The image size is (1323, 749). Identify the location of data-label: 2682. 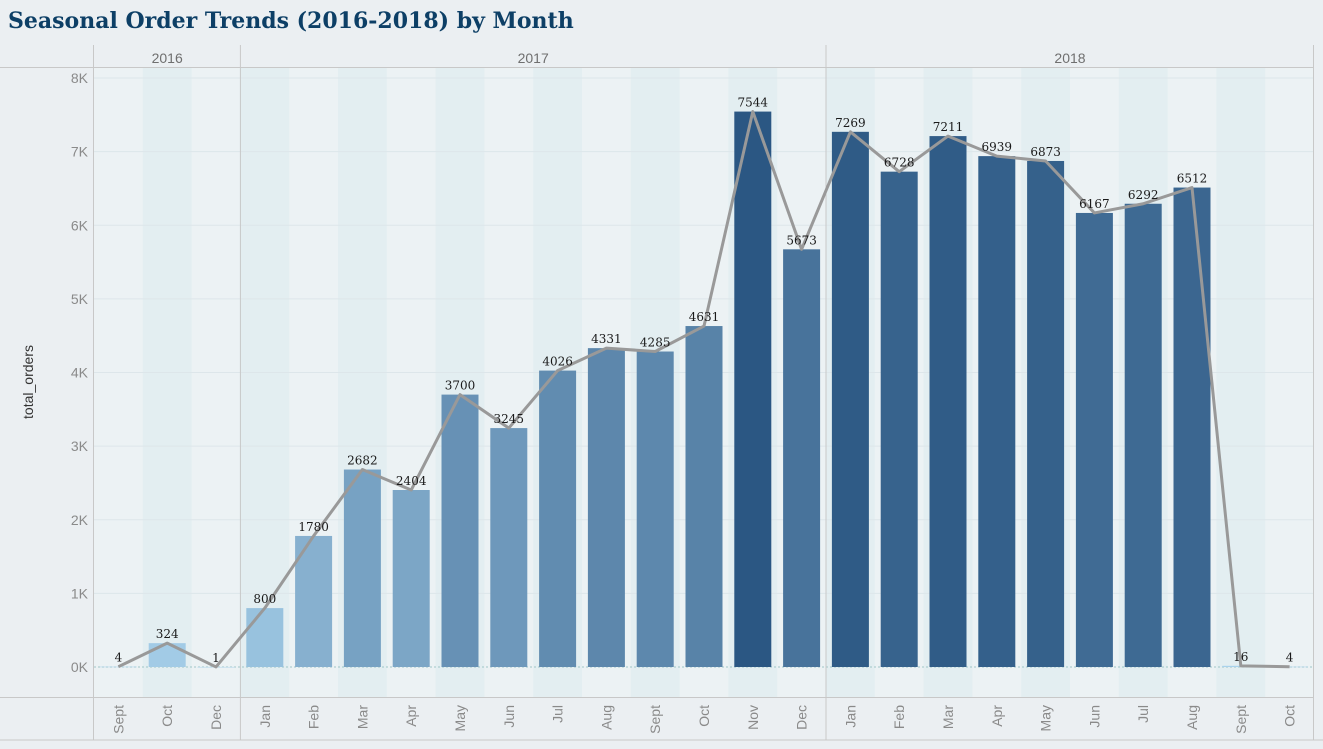
(362, 461).